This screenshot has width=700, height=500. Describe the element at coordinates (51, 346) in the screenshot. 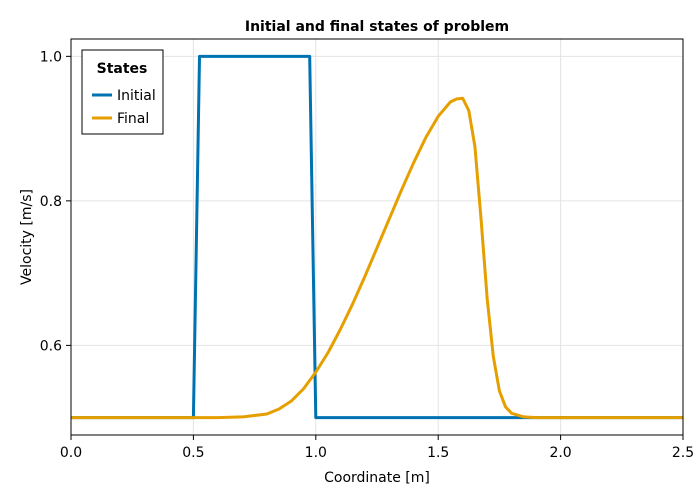

I see `y-tick-label: 0.6` at that location.